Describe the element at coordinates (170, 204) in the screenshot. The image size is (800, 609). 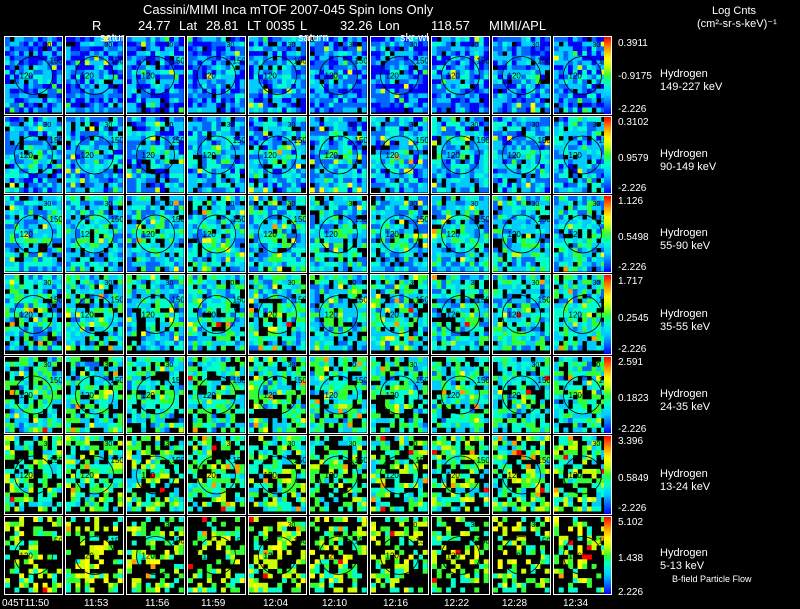
I see `contour-label: 30` at that location.